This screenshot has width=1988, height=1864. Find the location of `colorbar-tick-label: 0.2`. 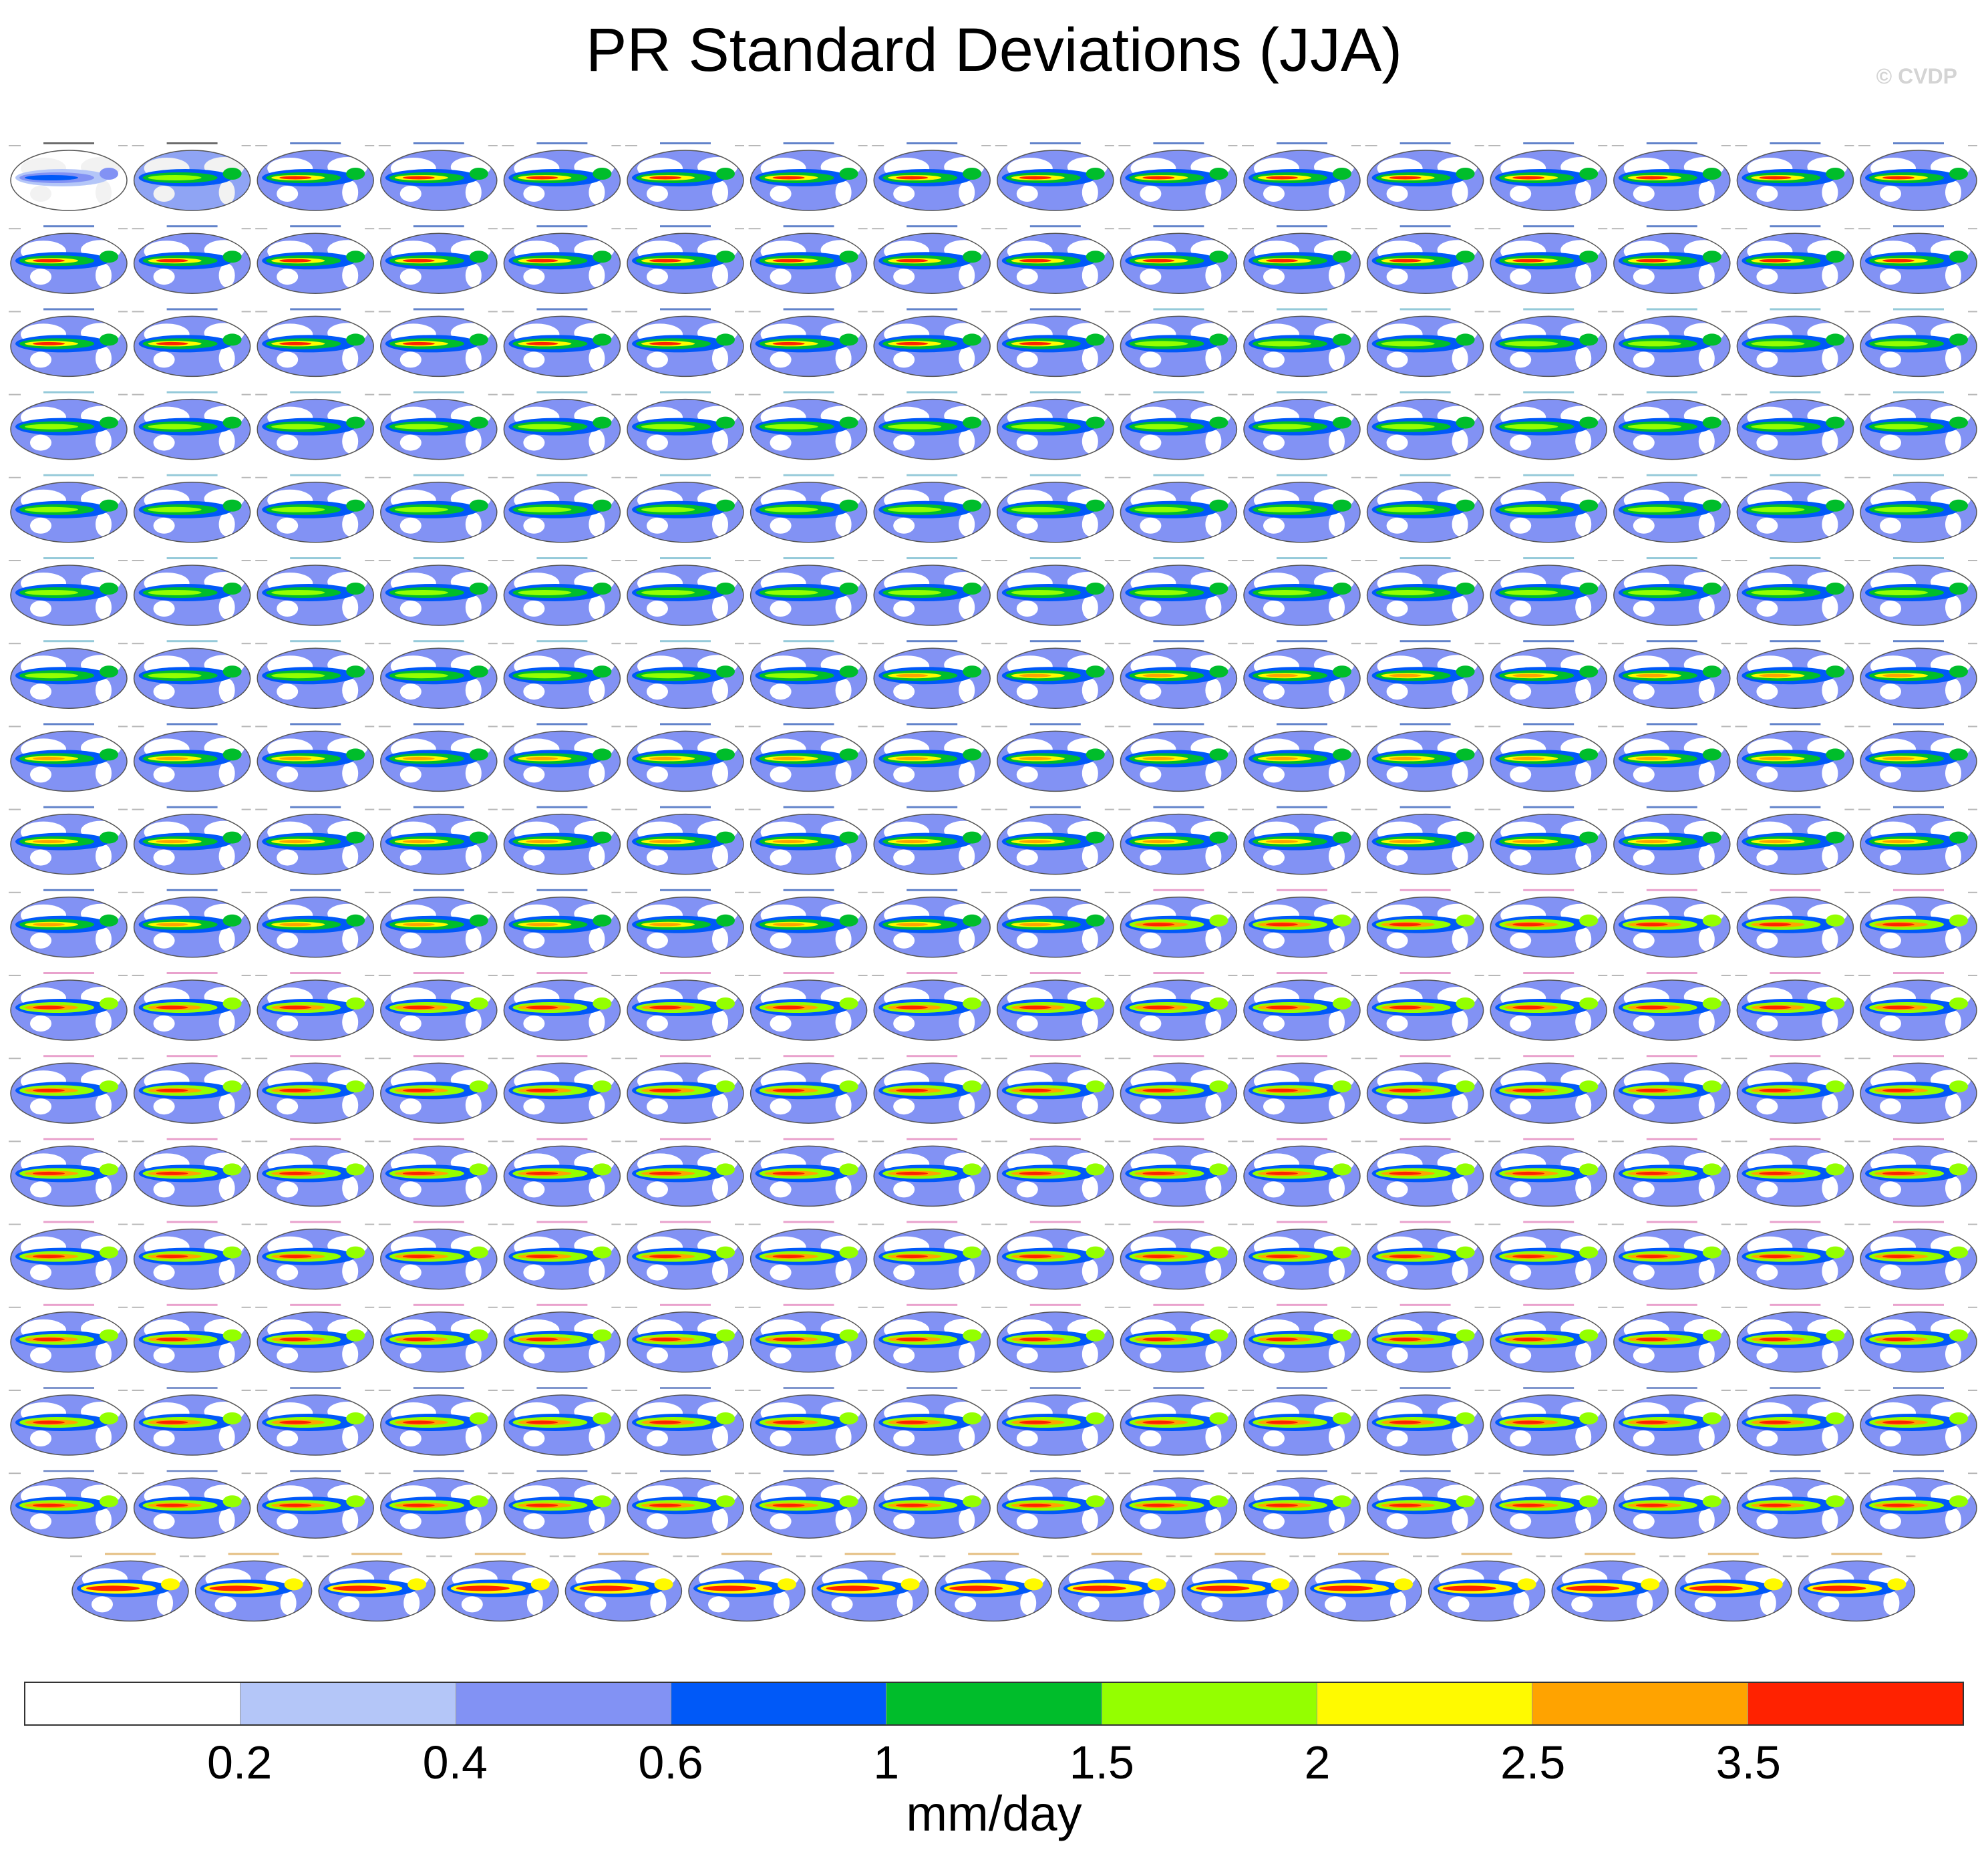

colorbar-tick-label: 0.2 is located at coordinates (240, 1762).